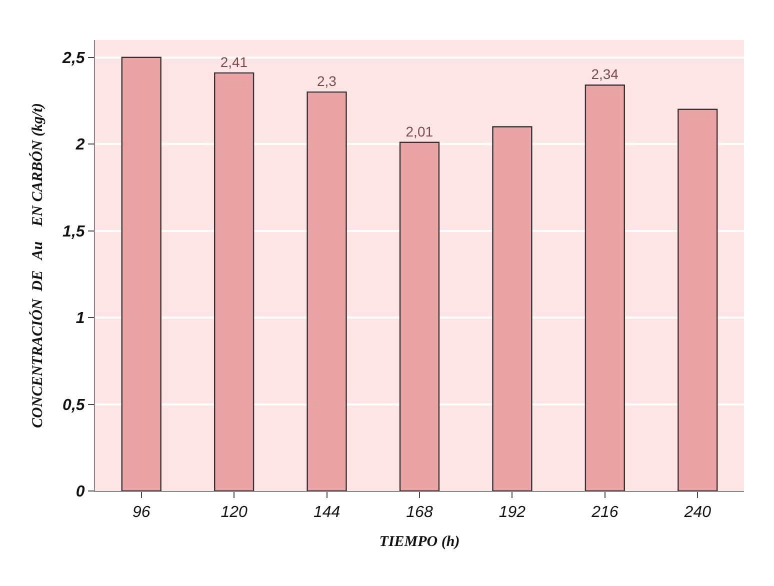  Describe the element at coordinates (234, 62) in the screenshot. I see `data-label: 2,41` at that location.